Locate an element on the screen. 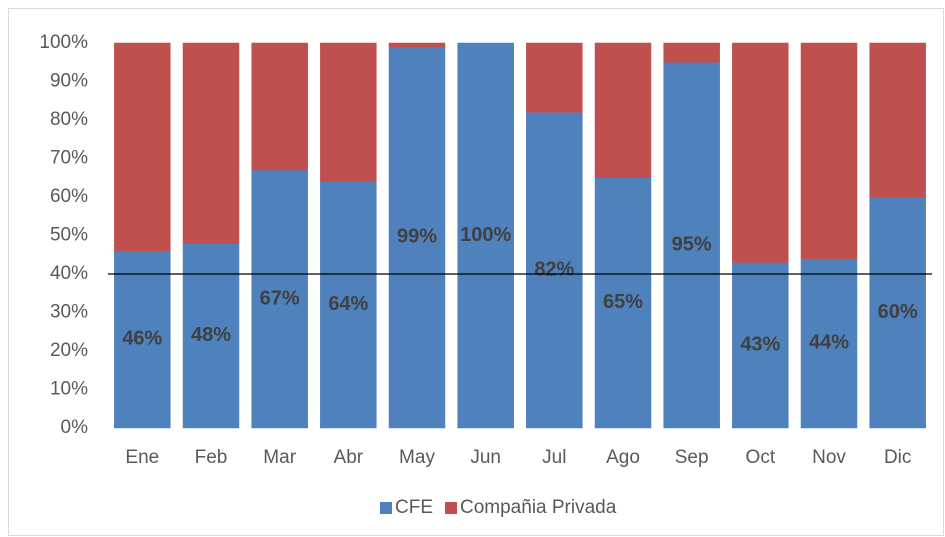 The image size is (945, 537). data-label: 44% is located at coordinates (829, 343).